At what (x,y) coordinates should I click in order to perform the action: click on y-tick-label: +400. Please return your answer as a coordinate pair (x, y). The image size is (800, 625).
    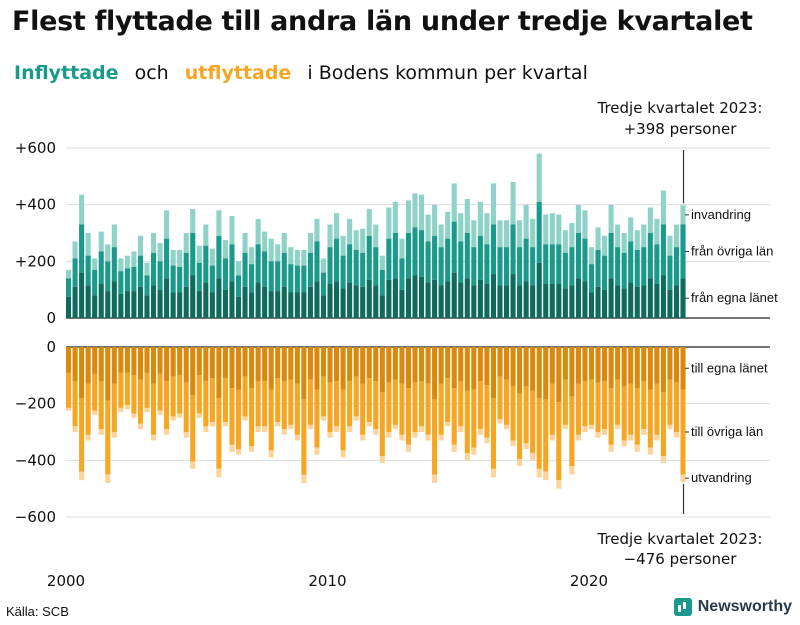
    Looking at the image, I should click on (35, 205).